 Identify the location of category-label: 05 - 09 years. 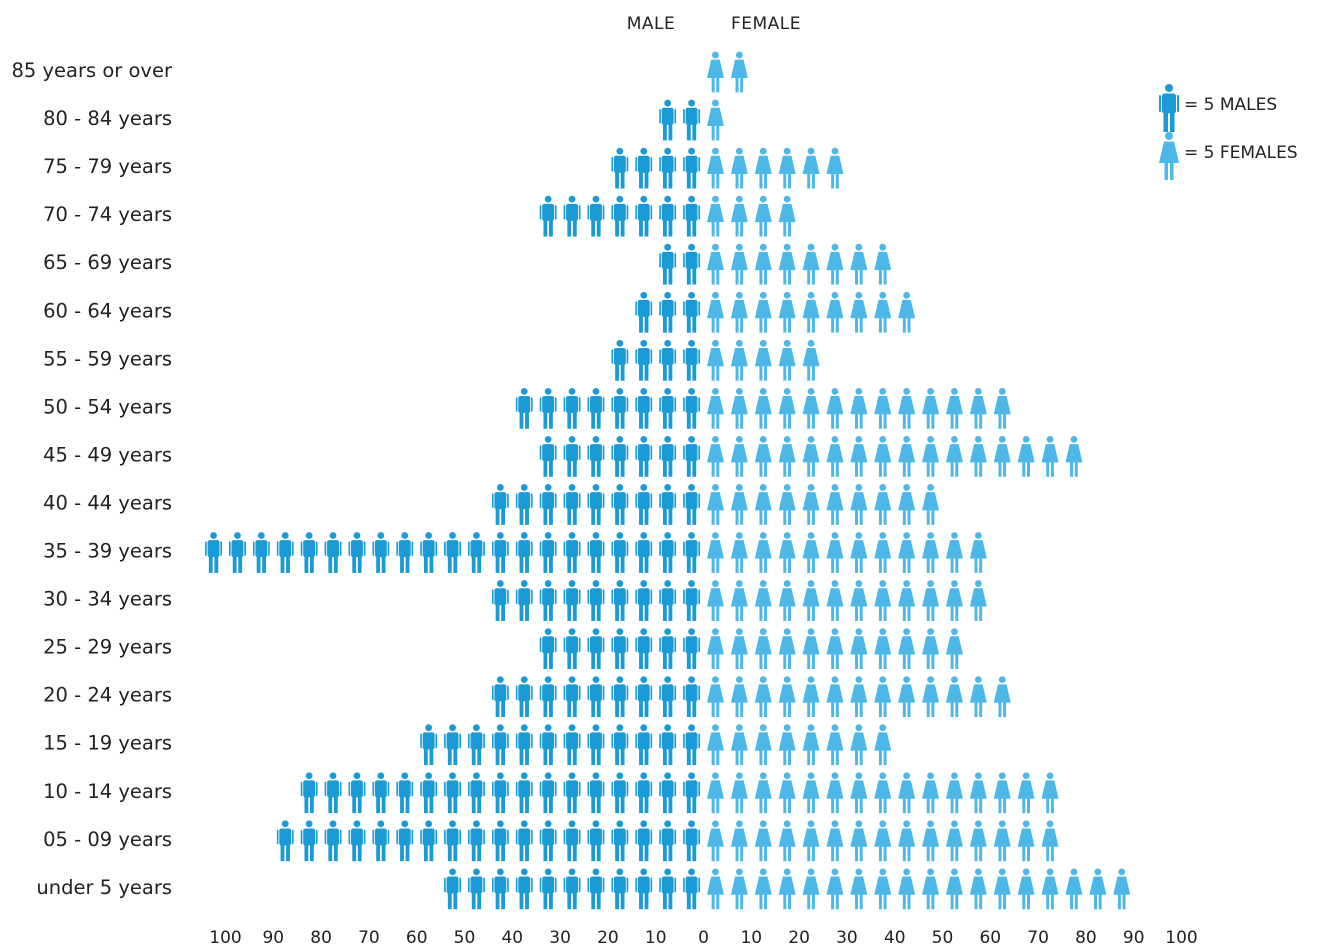
(107, 839).